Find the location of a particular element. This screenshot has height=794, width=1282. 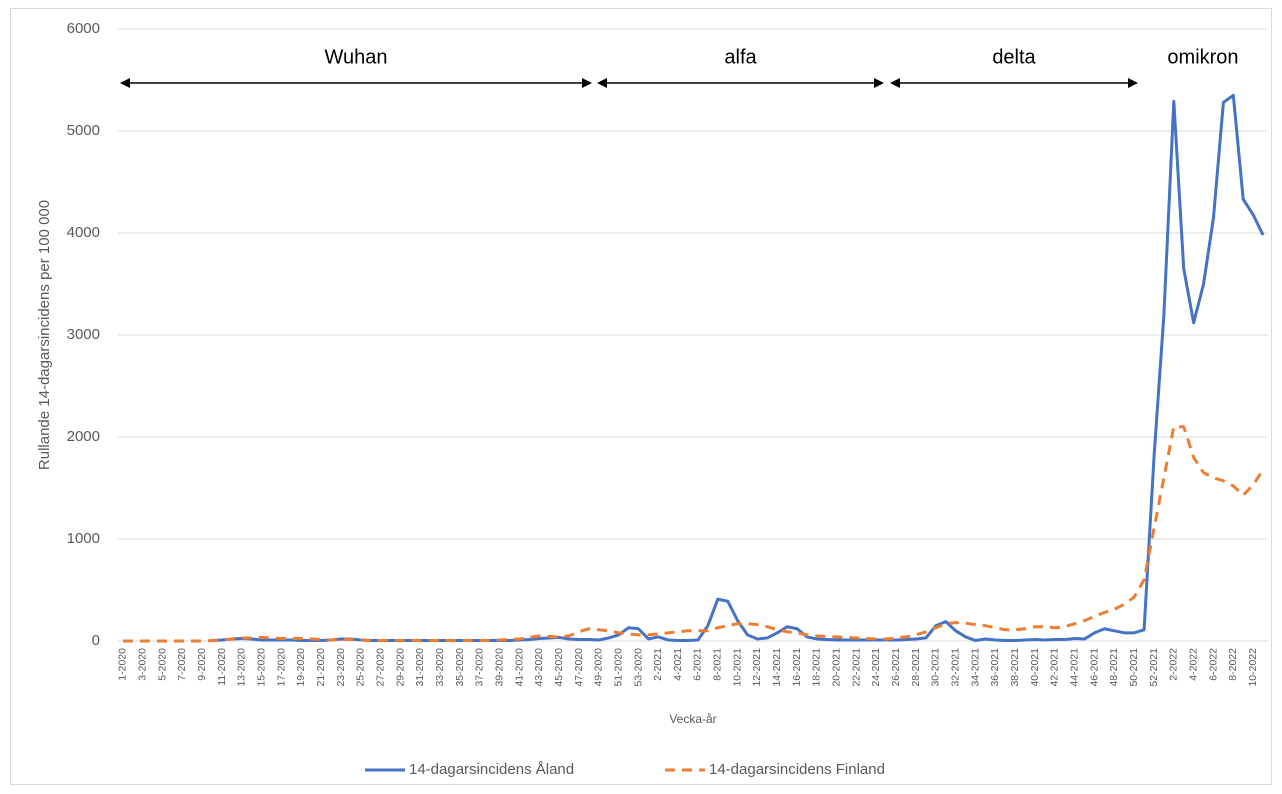

x-tick-label: 45-2020 is located at coordinates (559, 667).